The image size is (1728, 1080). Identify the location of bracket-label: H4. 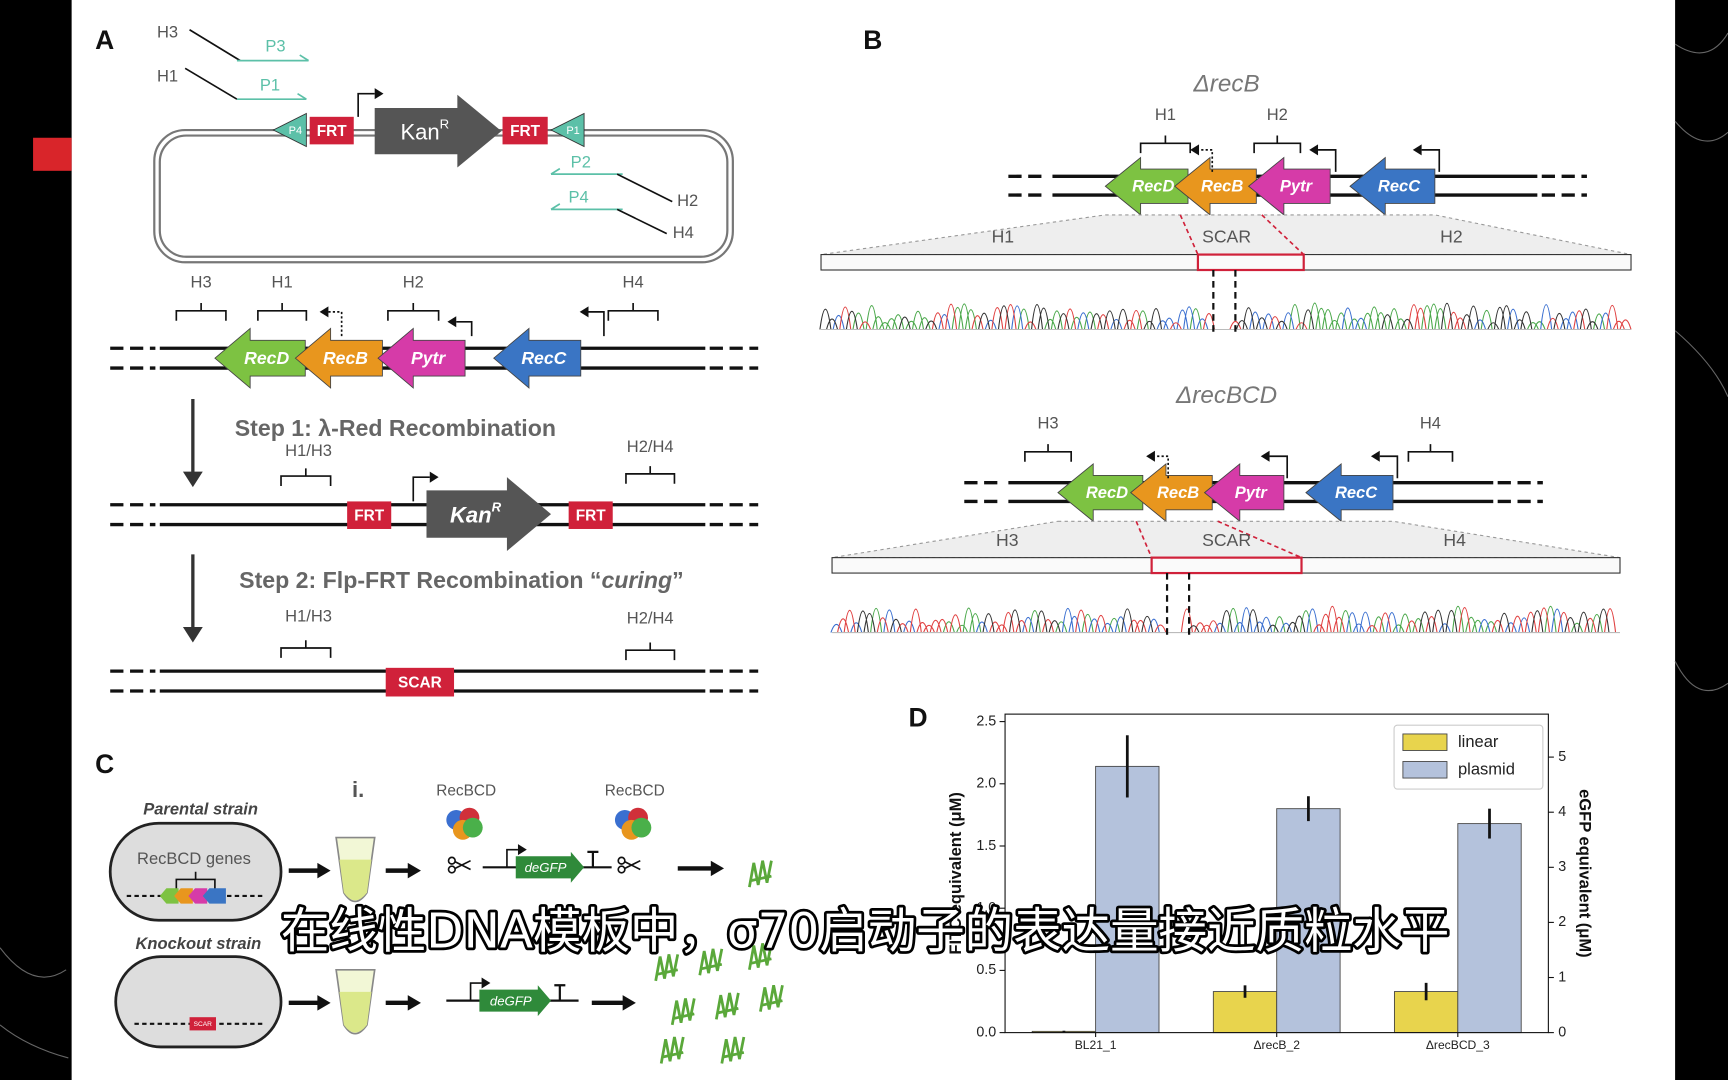
(1430, 423).